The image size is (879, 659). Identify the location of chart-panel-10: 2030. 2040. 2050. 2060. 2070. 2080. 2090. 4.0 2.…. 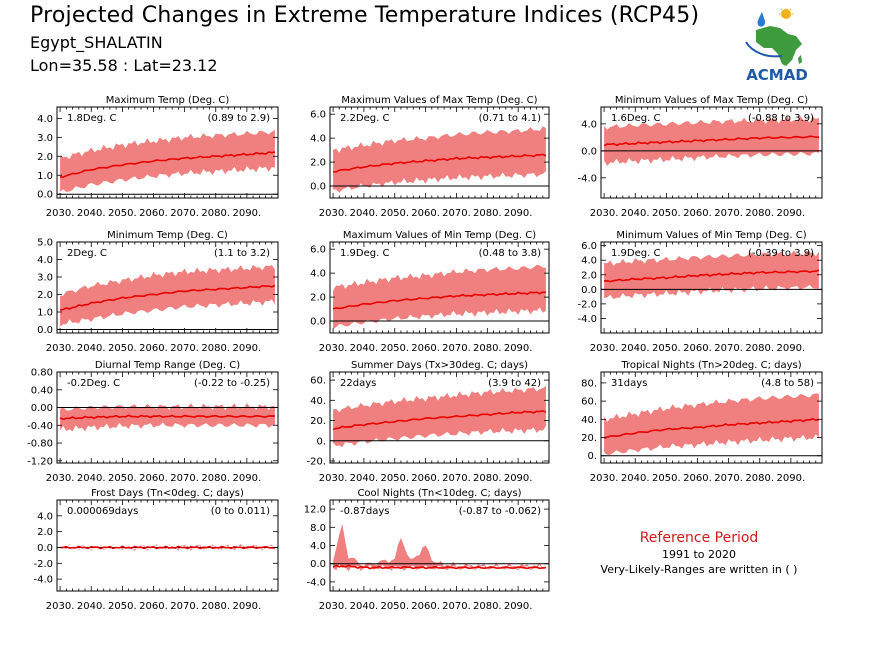
(156, 550).